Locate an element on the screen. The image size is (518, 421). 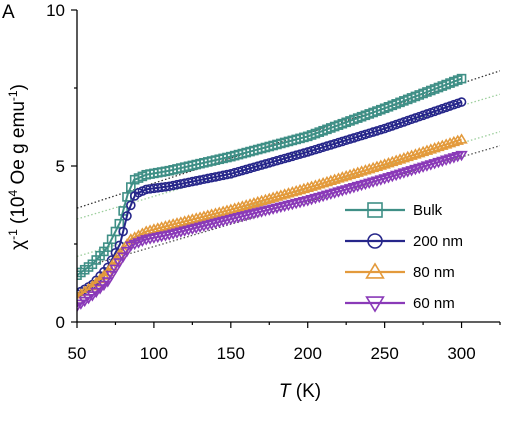
legend-entry-0: Bulk is located at coordinates (394, 210).